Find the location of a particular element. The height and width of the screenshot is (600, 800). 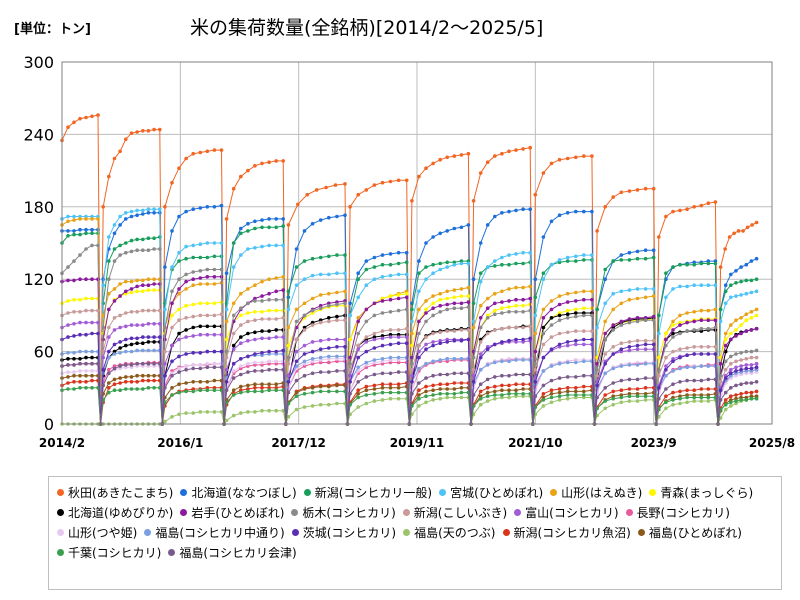

chart-title: 米の集荷数量(全銘柄)[2014/2〜2025/5] is located at coordinates (367, 28).